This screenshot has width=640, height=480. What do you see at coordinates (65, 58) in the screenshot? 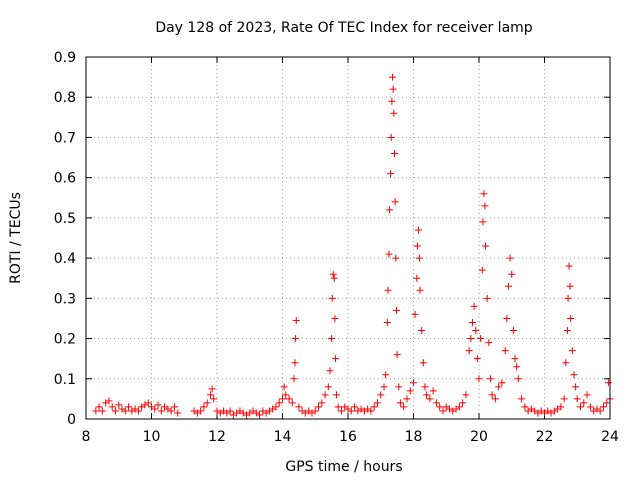
I see `y-tick-label: 0.9` at bounding box center [65, 58].